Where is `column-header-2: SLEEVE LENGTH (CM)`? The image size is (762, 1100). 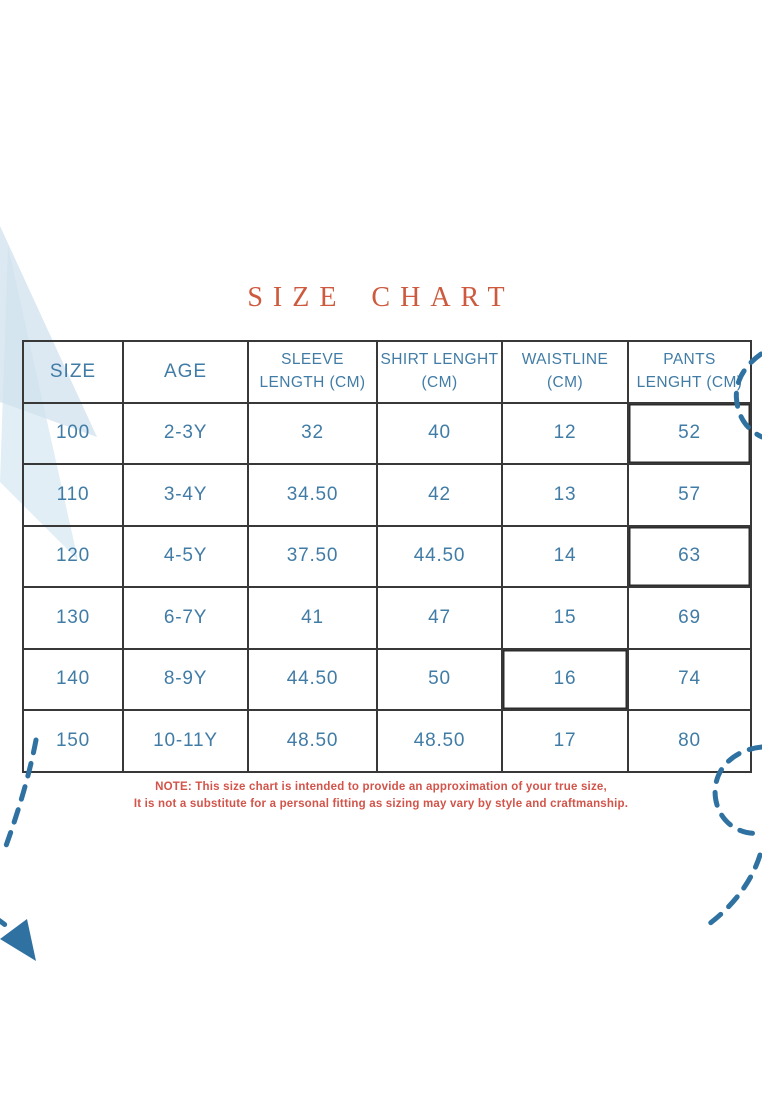
column-header-2: SLEEVE LENGTH (CM) is located at coordinates (312, 372).